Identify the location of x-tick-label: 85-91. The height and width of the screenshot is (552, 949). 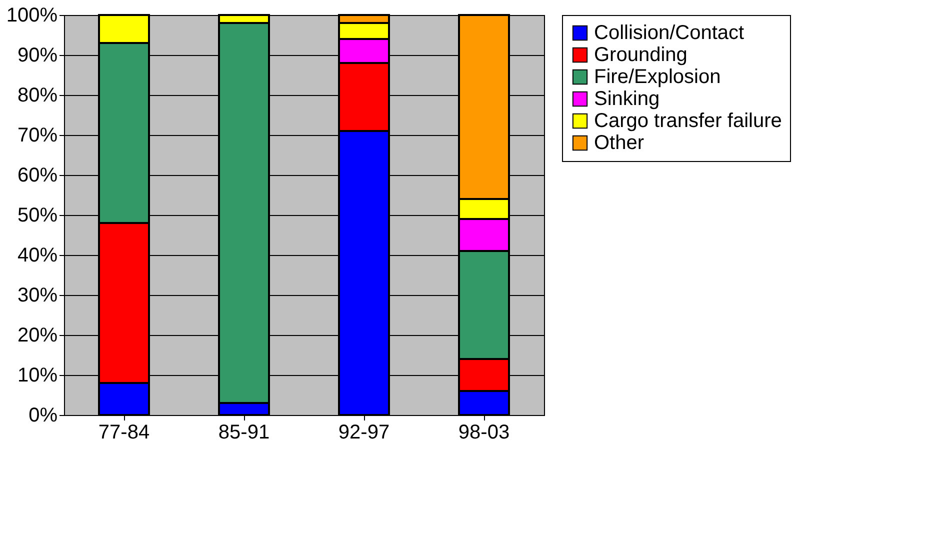
(244, 433).